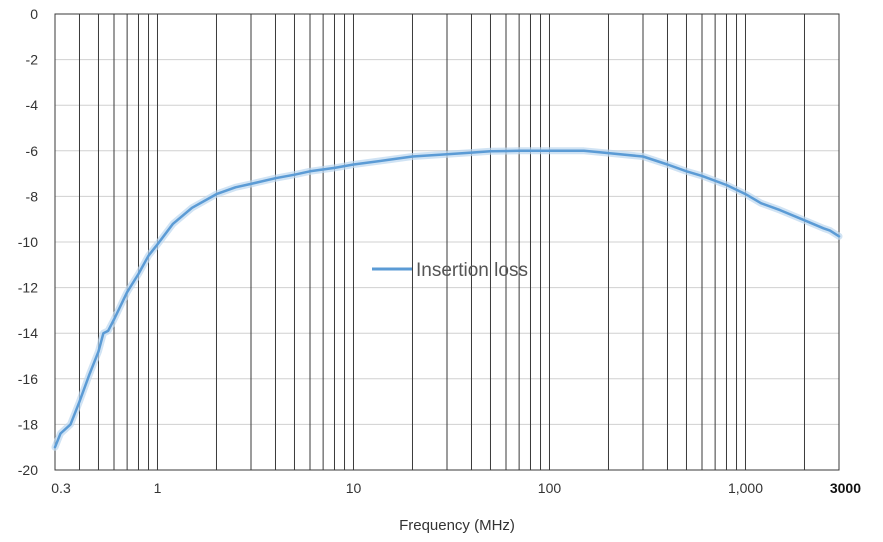  Describe the element at coordinates (472, 270) in the screenshot. I see `legend-label-insertion-loss: Insertion loss` at that location.